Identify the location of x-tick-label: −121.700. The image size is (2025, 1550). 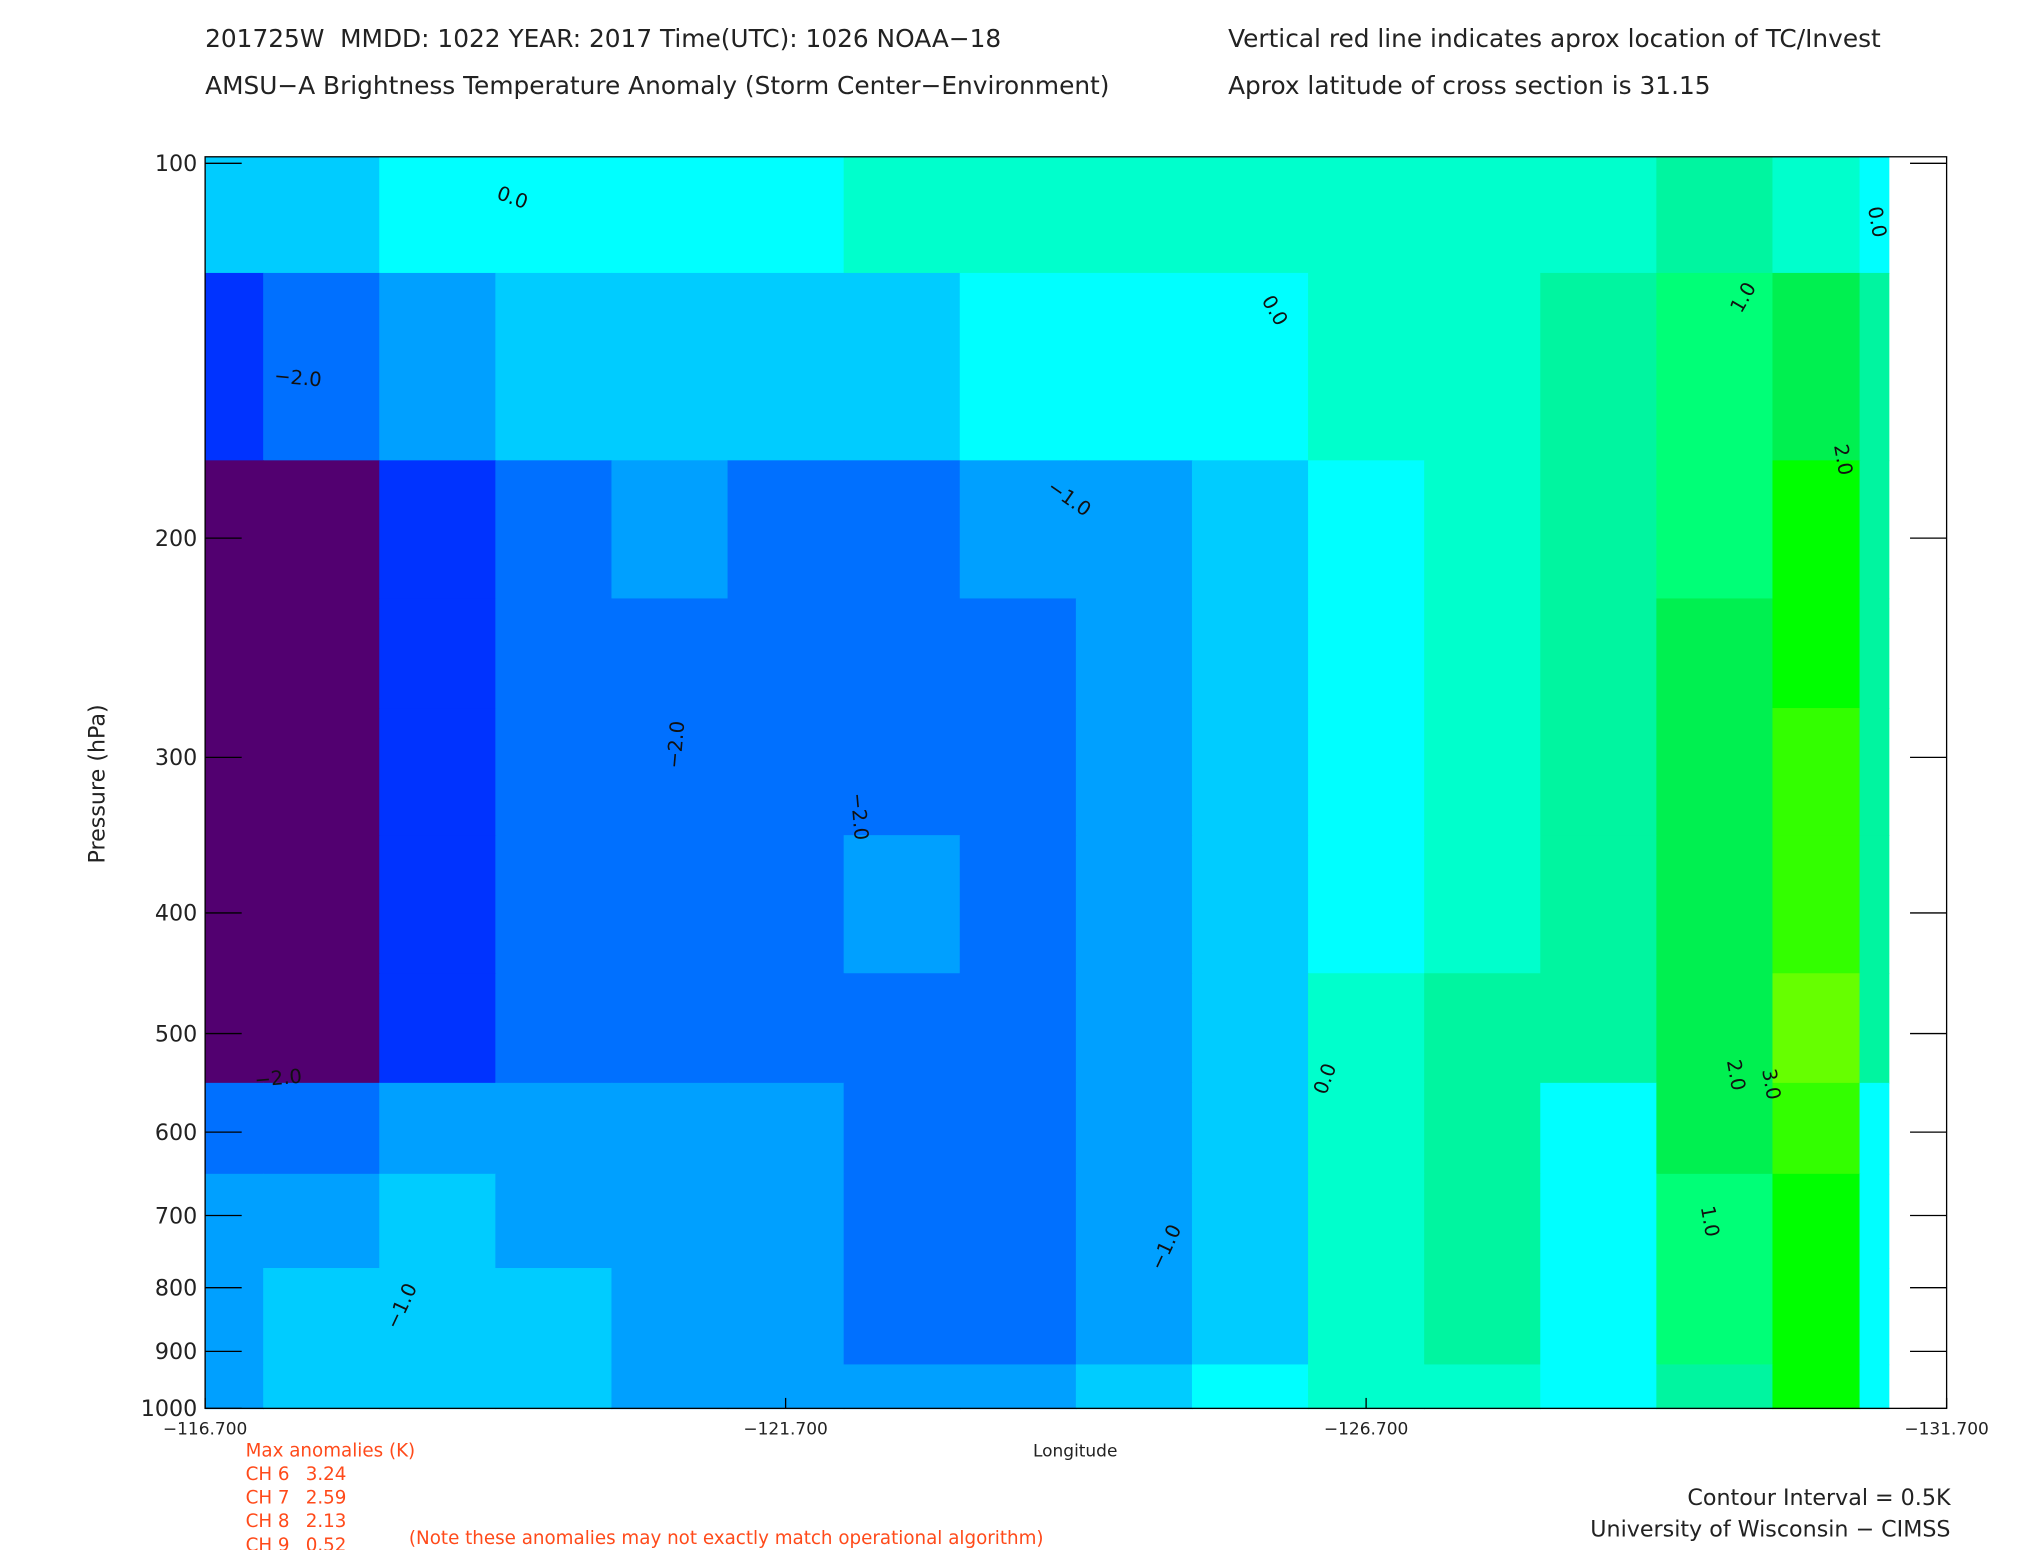
(785, 1429).